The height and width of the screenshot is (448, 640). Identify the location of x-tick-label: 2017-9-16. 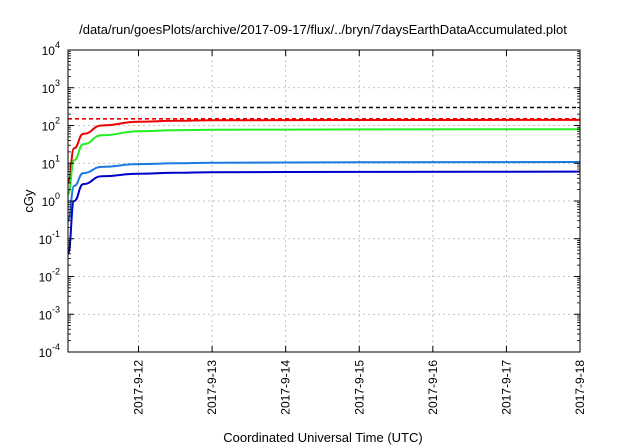
(433, 387).